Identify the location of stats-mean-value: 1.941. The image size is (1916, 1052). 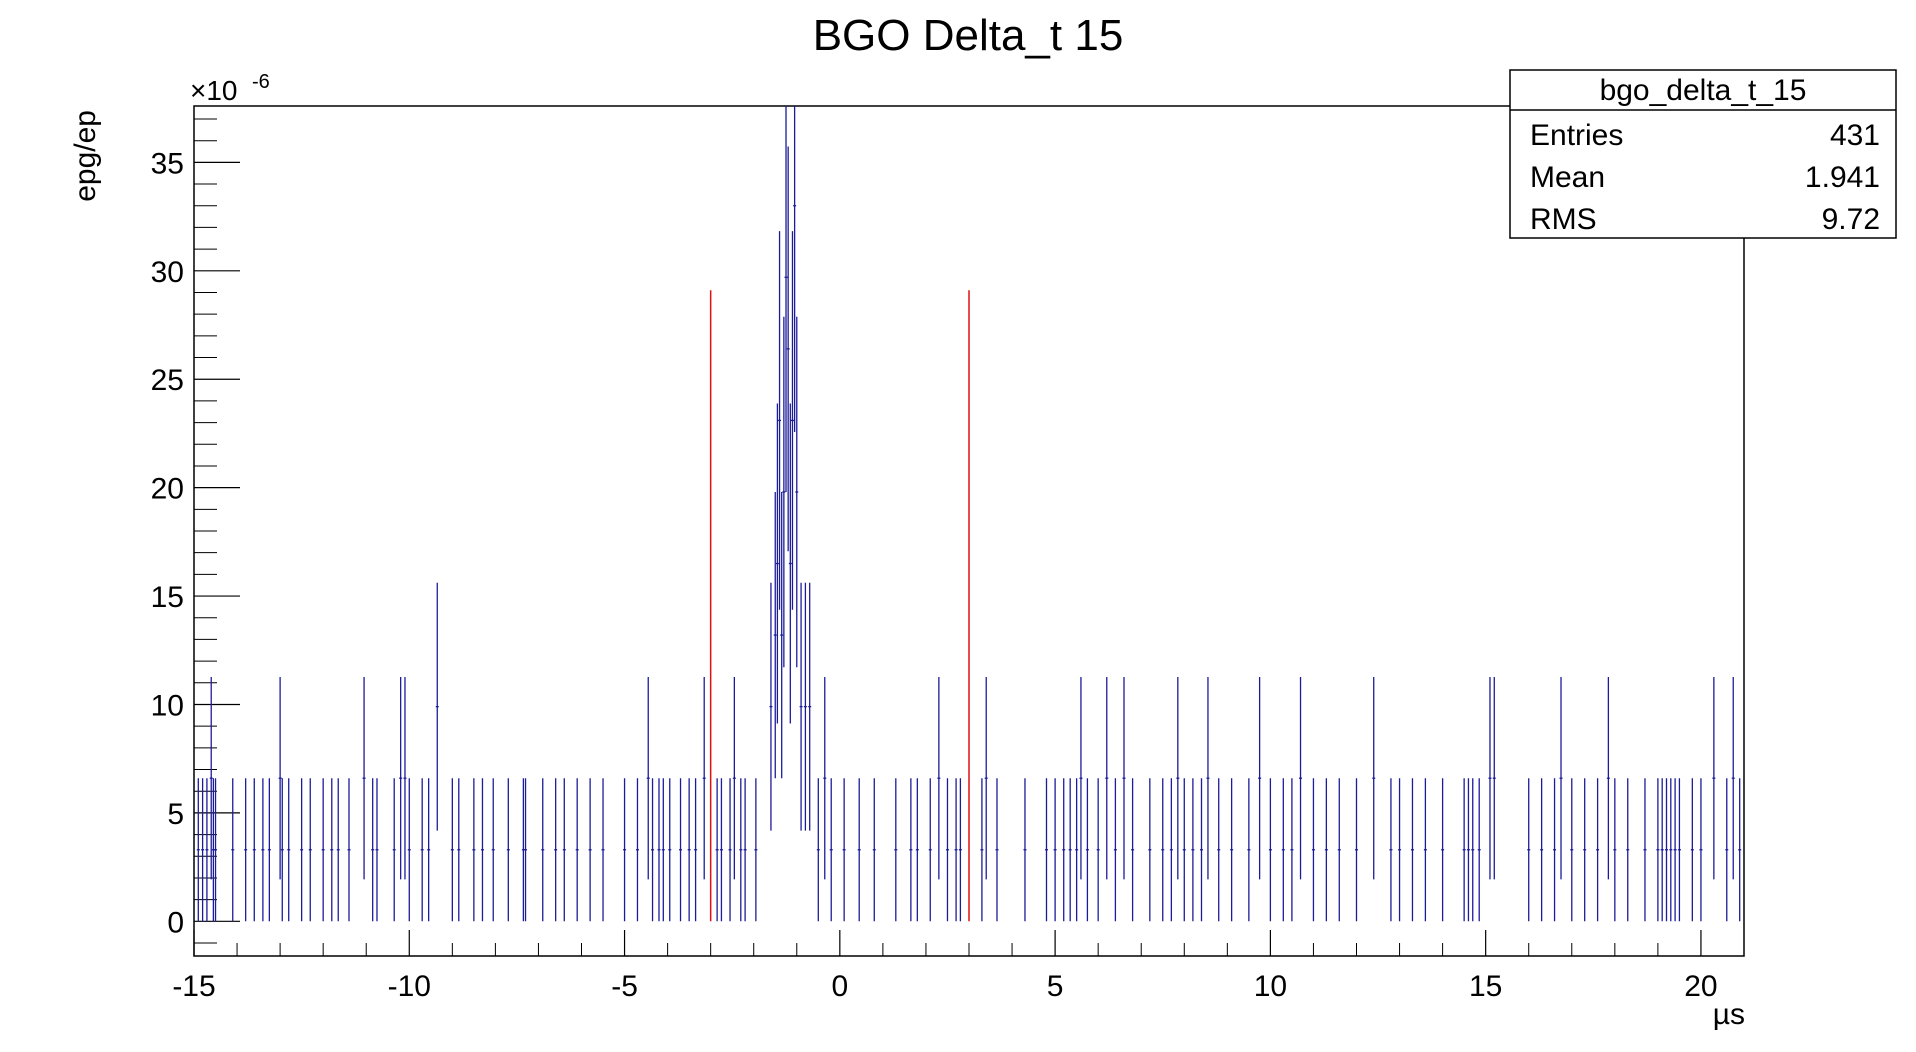
(1842, 177).